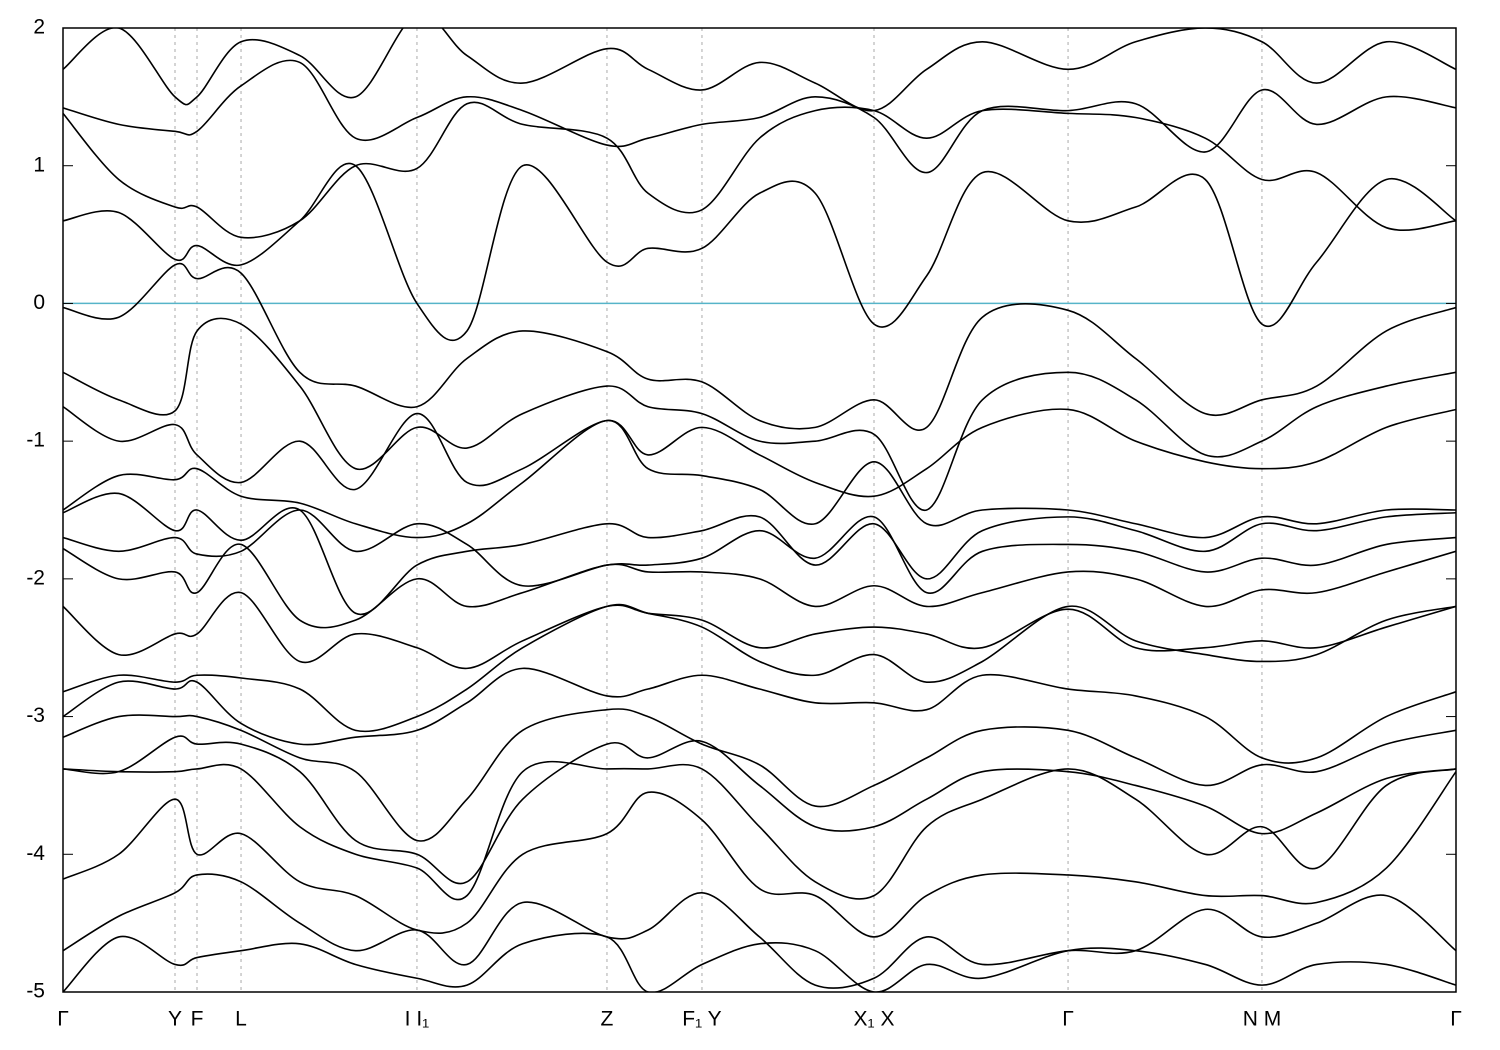  I want to click on x-tick-label: I I₁, so click(417, 1019).